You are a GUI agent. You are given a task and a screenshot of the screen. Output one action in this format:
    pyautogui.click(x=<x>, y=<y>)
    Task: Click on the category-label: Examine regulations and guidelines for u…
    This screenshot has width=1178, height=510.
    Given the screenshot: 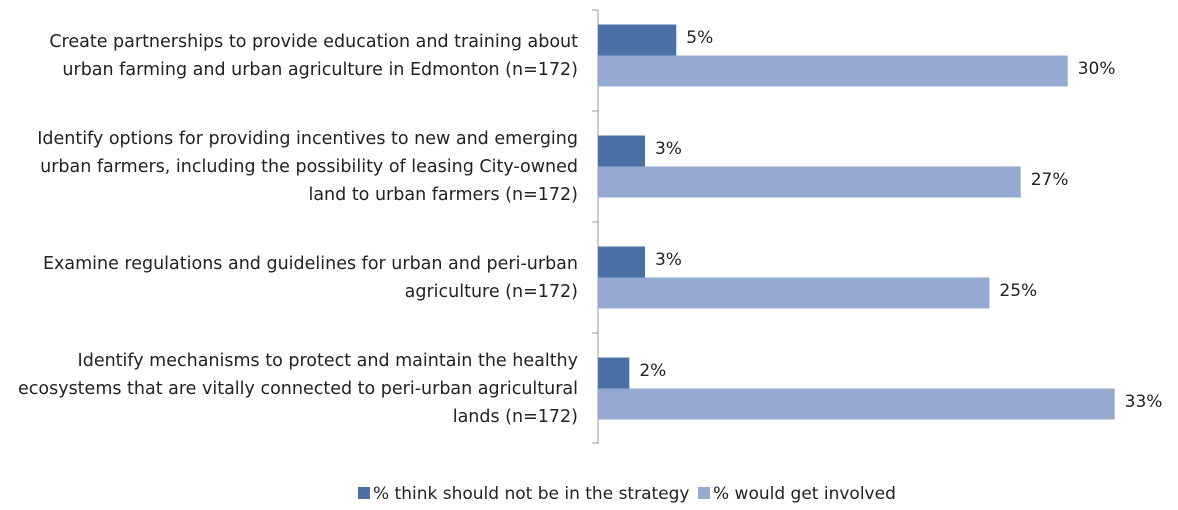 What is the action you would take?
    pyautogui.click(x=291, y=277)
    